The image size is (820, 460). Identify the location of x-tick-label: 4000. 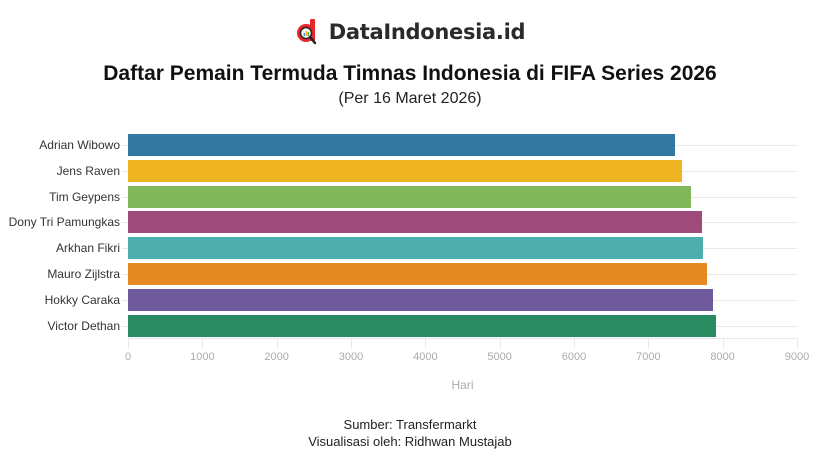
(425, 357).